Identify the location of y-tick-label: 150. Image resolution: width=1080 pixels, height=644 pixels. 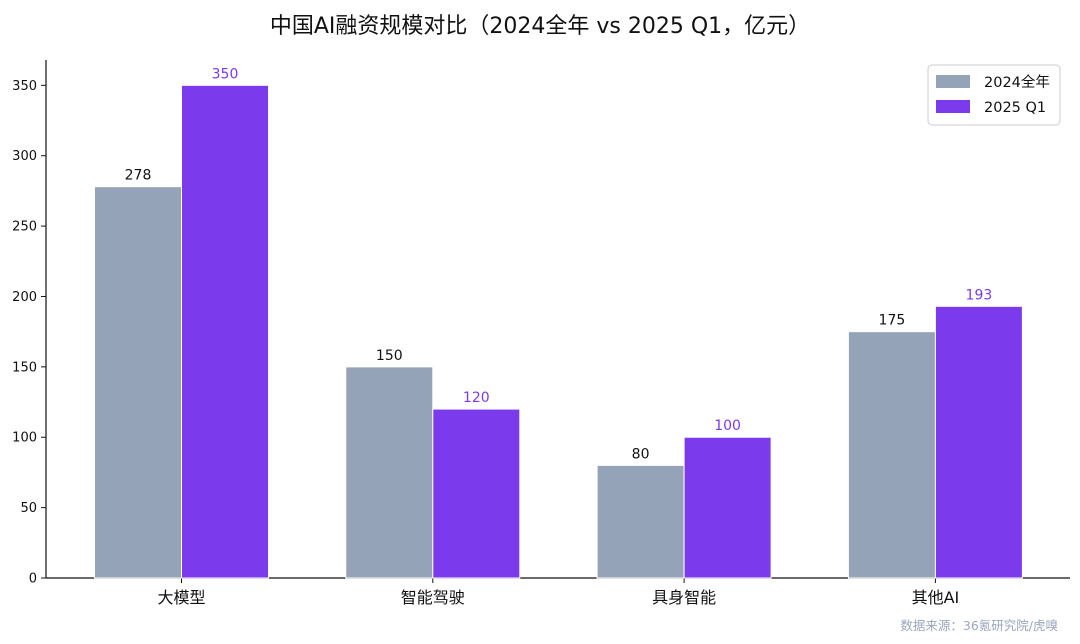
(24, 367).